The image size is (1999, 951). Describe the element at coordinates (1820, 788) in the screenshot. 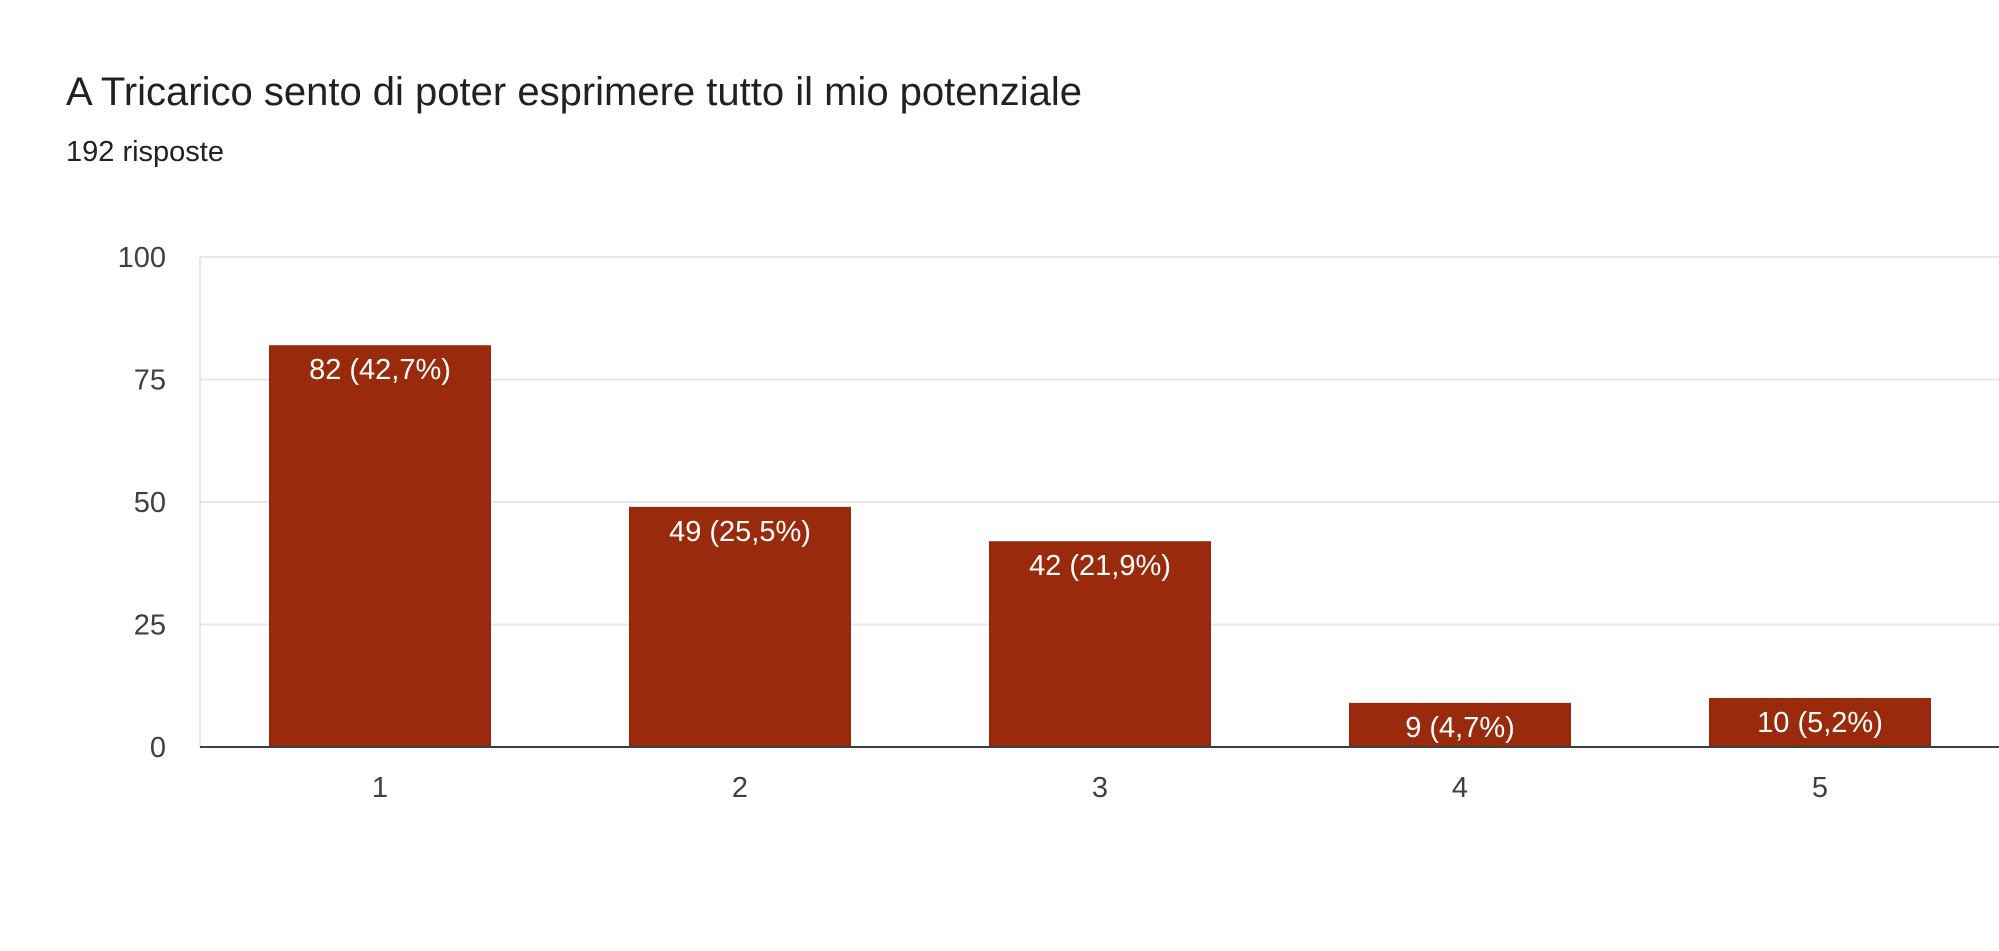

I see `x-tick-label: 5` at that location.